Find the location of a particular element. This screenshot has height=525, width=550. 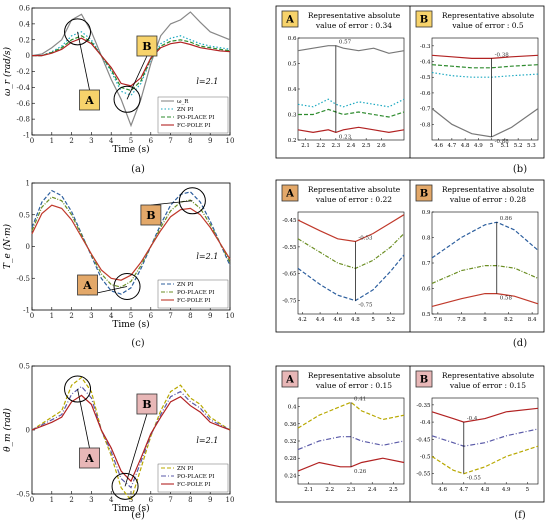

x-tick-label: 4.6 is located at coordinates (337, 320).